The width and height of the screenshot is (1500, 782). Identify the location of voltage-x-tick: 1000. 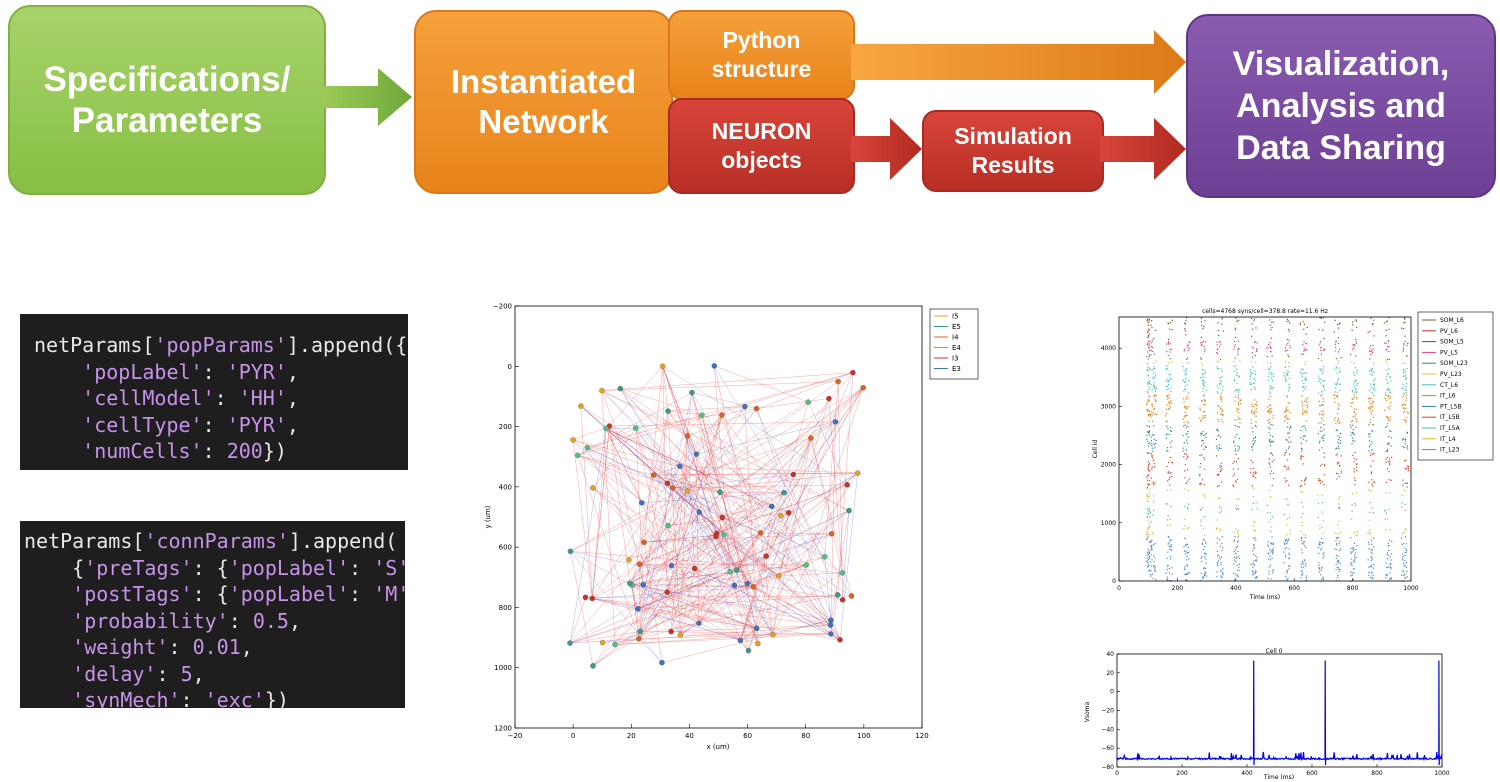
(1441, 773).